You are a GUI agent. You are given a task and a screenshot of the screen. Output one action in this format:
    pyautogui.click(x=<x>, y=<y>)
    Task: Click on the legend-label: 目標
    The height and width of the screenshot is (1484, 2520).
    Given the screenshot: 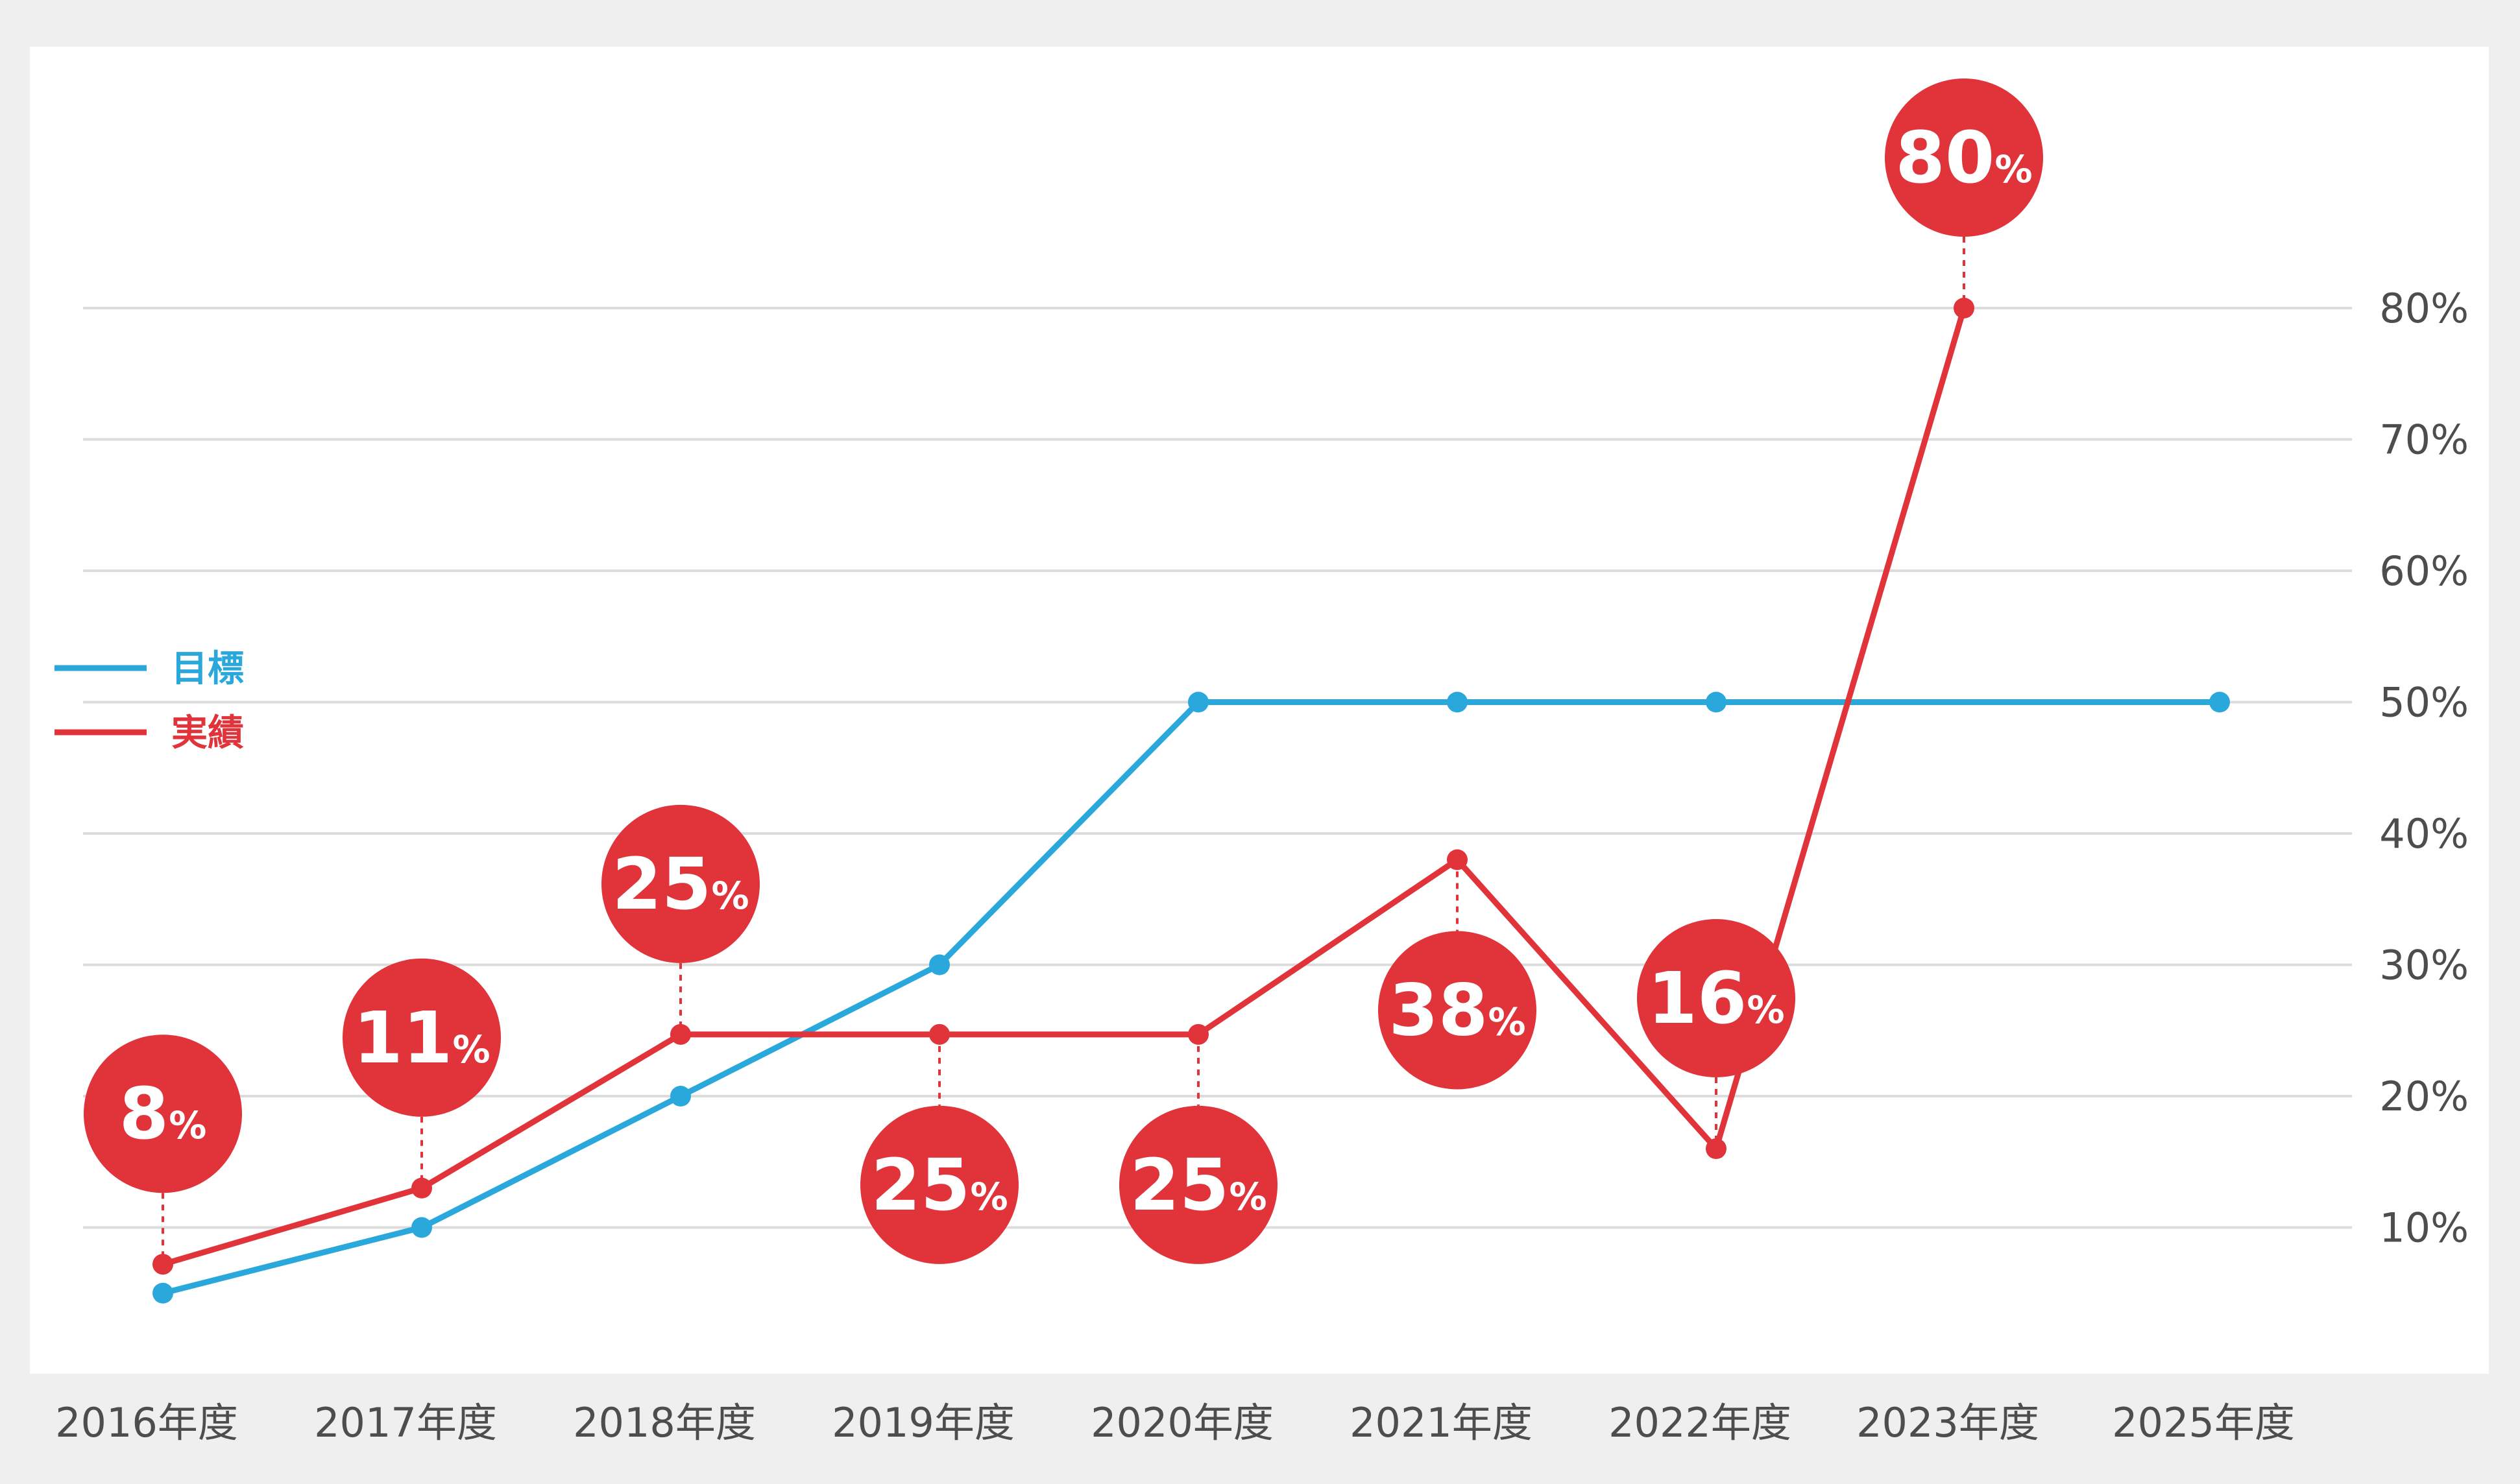 What is the action you would take?
    pyautogui.click(x=208, y=669)
    